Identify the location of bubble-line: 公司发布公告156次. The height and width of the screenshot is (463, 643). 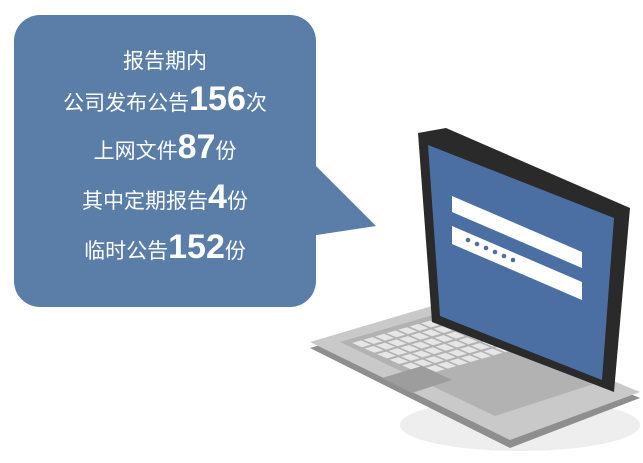
(165, 99).